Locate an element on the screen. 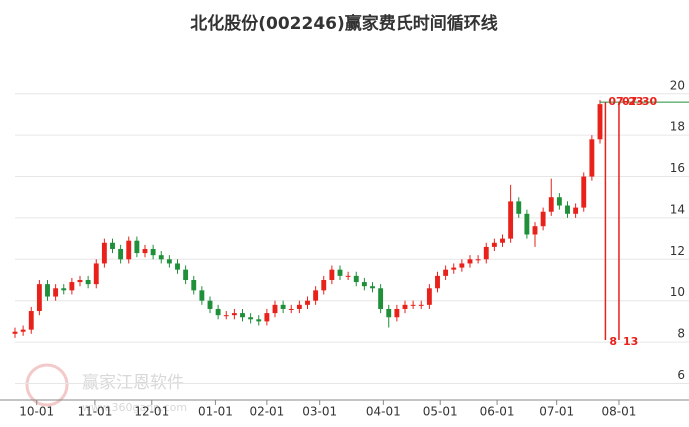 The width and height of the screenshot is (689, 427). x-tick-label: 01-01 is located at coordinates (215, 412).